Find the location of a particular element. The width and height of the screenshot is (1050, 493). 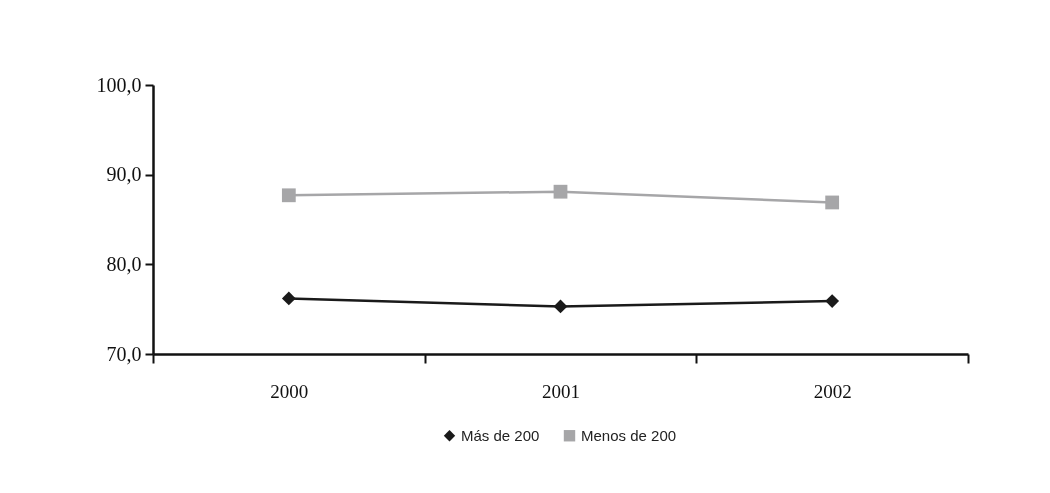

y-tick-label: 100,0 is located at coordinates (119, 84).